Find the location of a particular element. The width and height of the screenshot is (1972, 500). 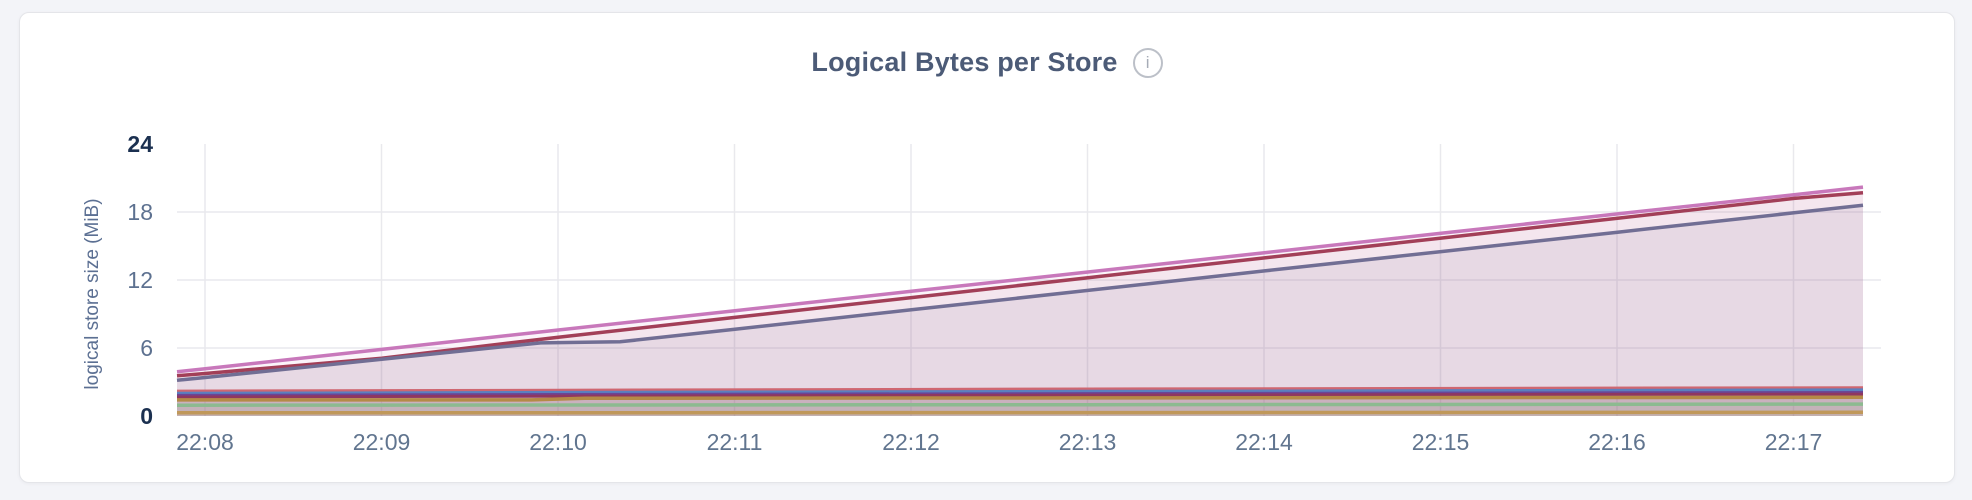

info-icon: i is located at coordinates (1147, 62).